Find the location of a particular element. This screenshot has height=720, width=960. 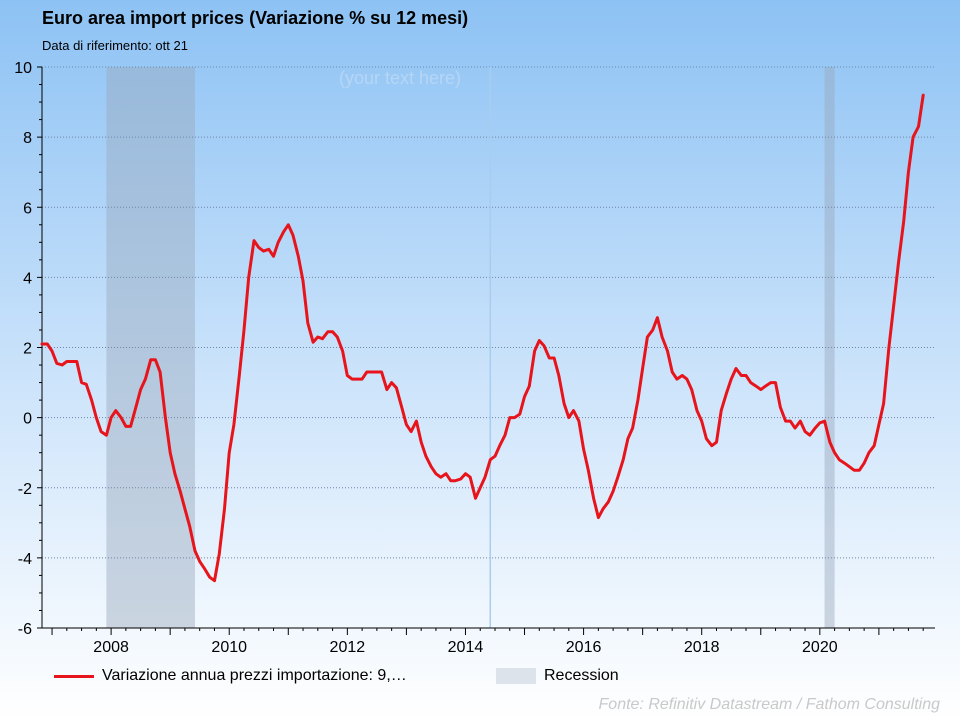

x-tick-label: 2016 is located at coordinates (584, 647).